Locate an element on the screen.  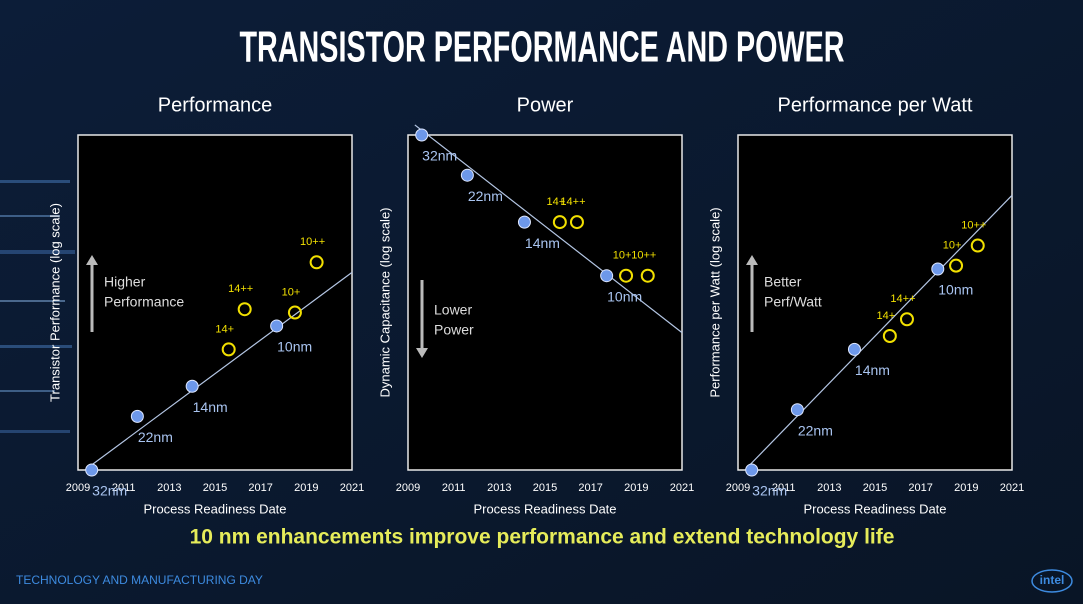
logo-ring is located at coordinates (1052, 581).